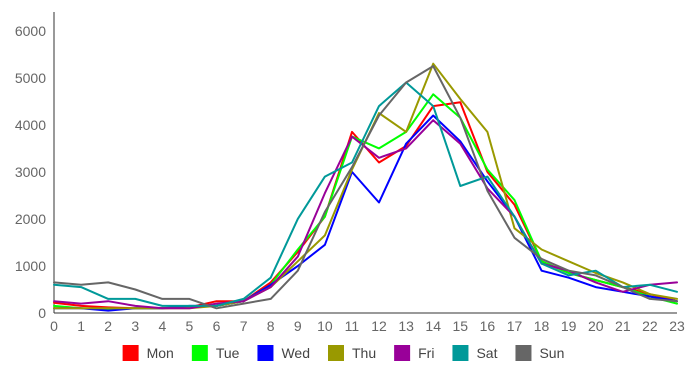 The height and width of the screenshot is (367, 687). What do you see at coordinates (551, 353) in the screenshot?
I see `legend-label: Sun` at bounding box center [551, 353].